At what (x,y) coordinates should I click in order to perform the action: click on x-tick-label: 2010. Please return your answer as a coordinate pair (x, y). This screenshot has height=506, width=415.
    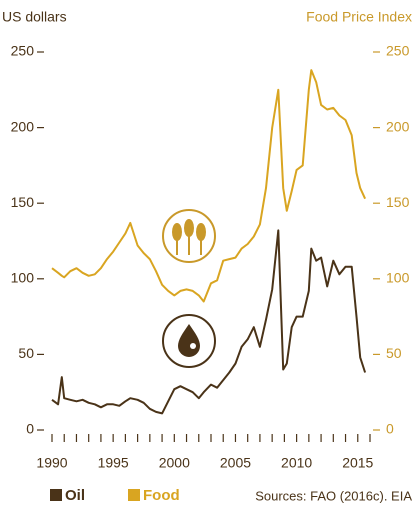
    Looking at the image, I should click on (296, 463).